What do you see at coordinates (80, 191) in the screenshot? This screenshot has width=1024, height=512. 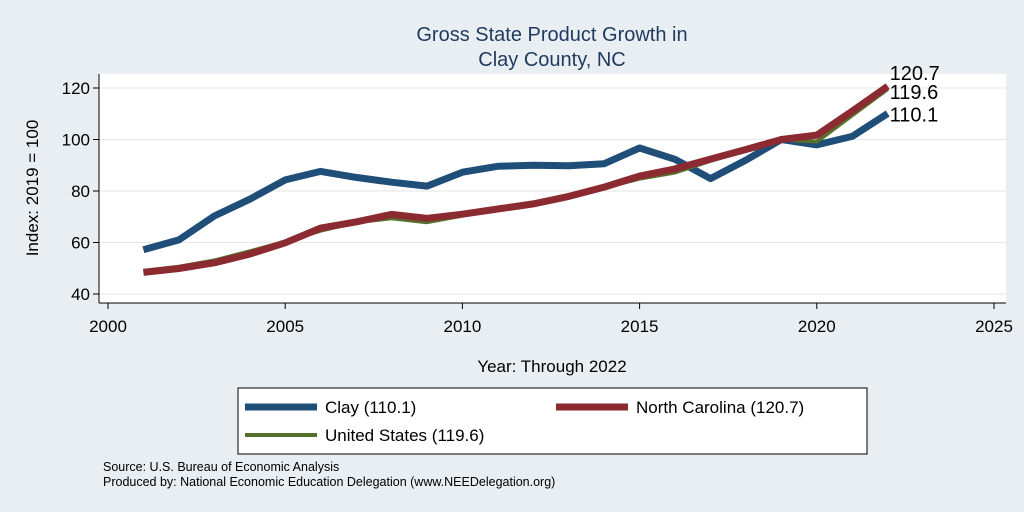 I see `y-tick-label: 80` at bounding box center [80, 191].